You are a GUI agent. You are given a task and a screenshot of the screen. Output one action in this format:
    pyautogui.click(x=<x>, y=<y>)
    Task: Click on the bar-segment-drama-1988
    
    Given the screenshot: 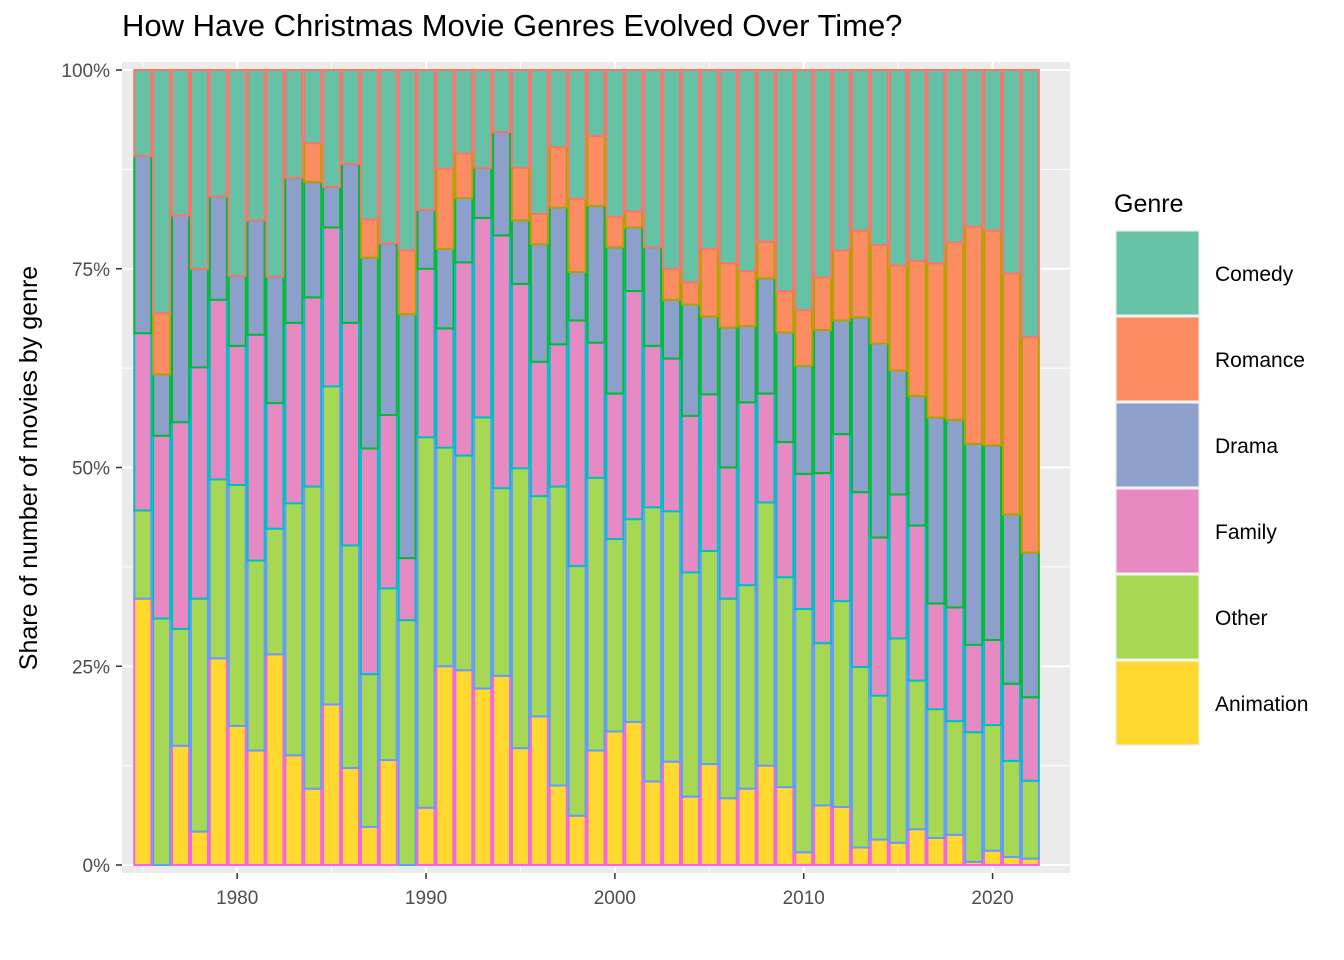 What is the action you would take?
    pyautogui.click(x=388, y=329)
    